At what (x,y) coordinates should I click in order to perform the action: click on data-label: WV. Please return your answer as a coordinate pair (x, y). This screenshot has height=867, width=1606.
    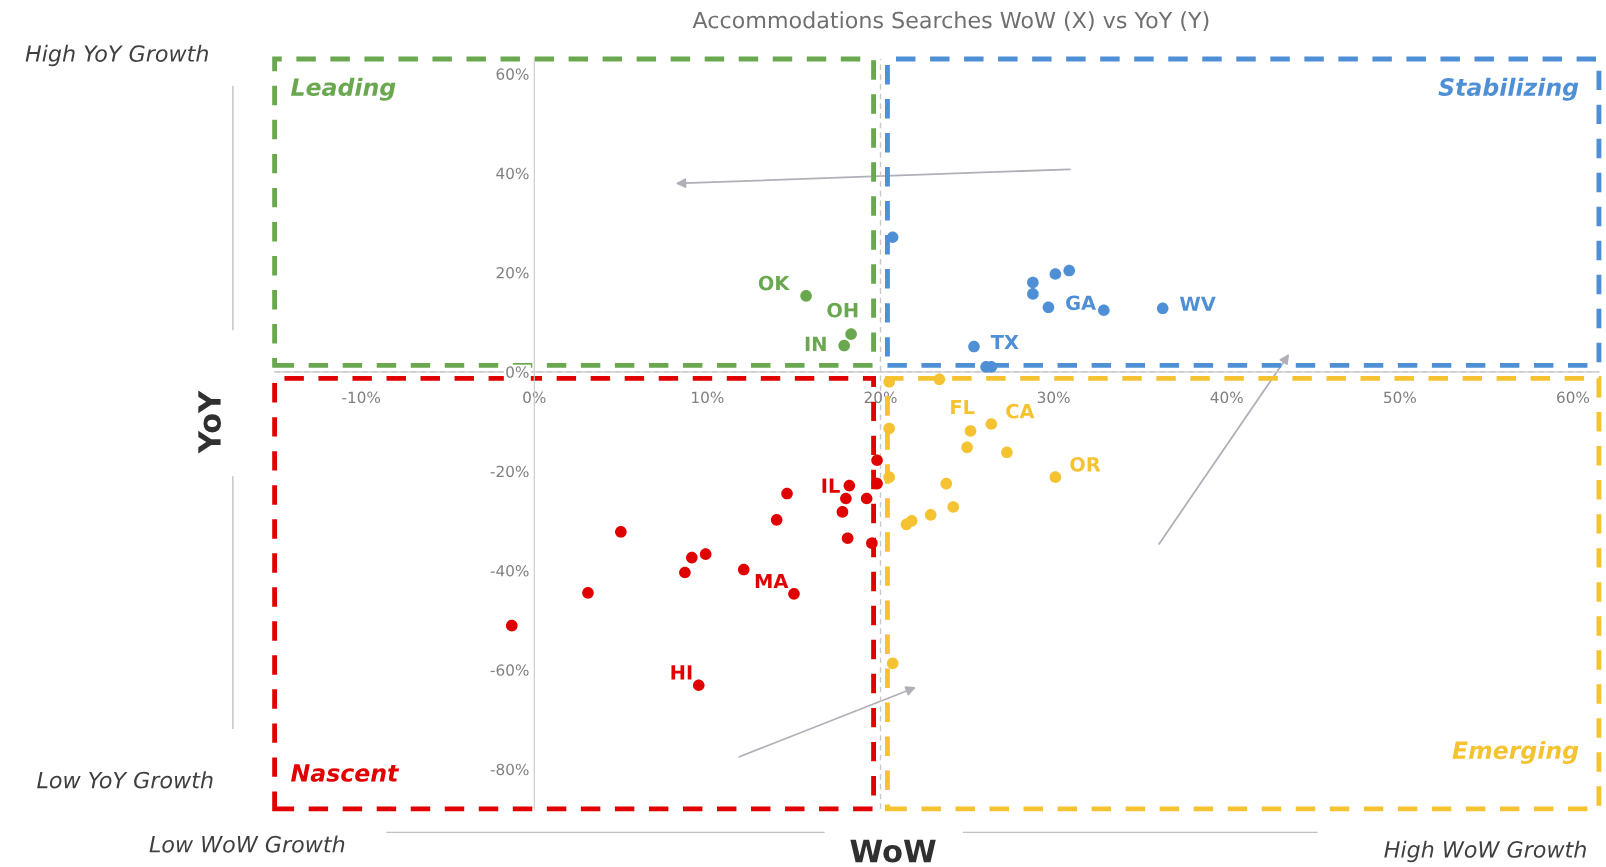
    Looking at the image, I should click on (1197, 303).